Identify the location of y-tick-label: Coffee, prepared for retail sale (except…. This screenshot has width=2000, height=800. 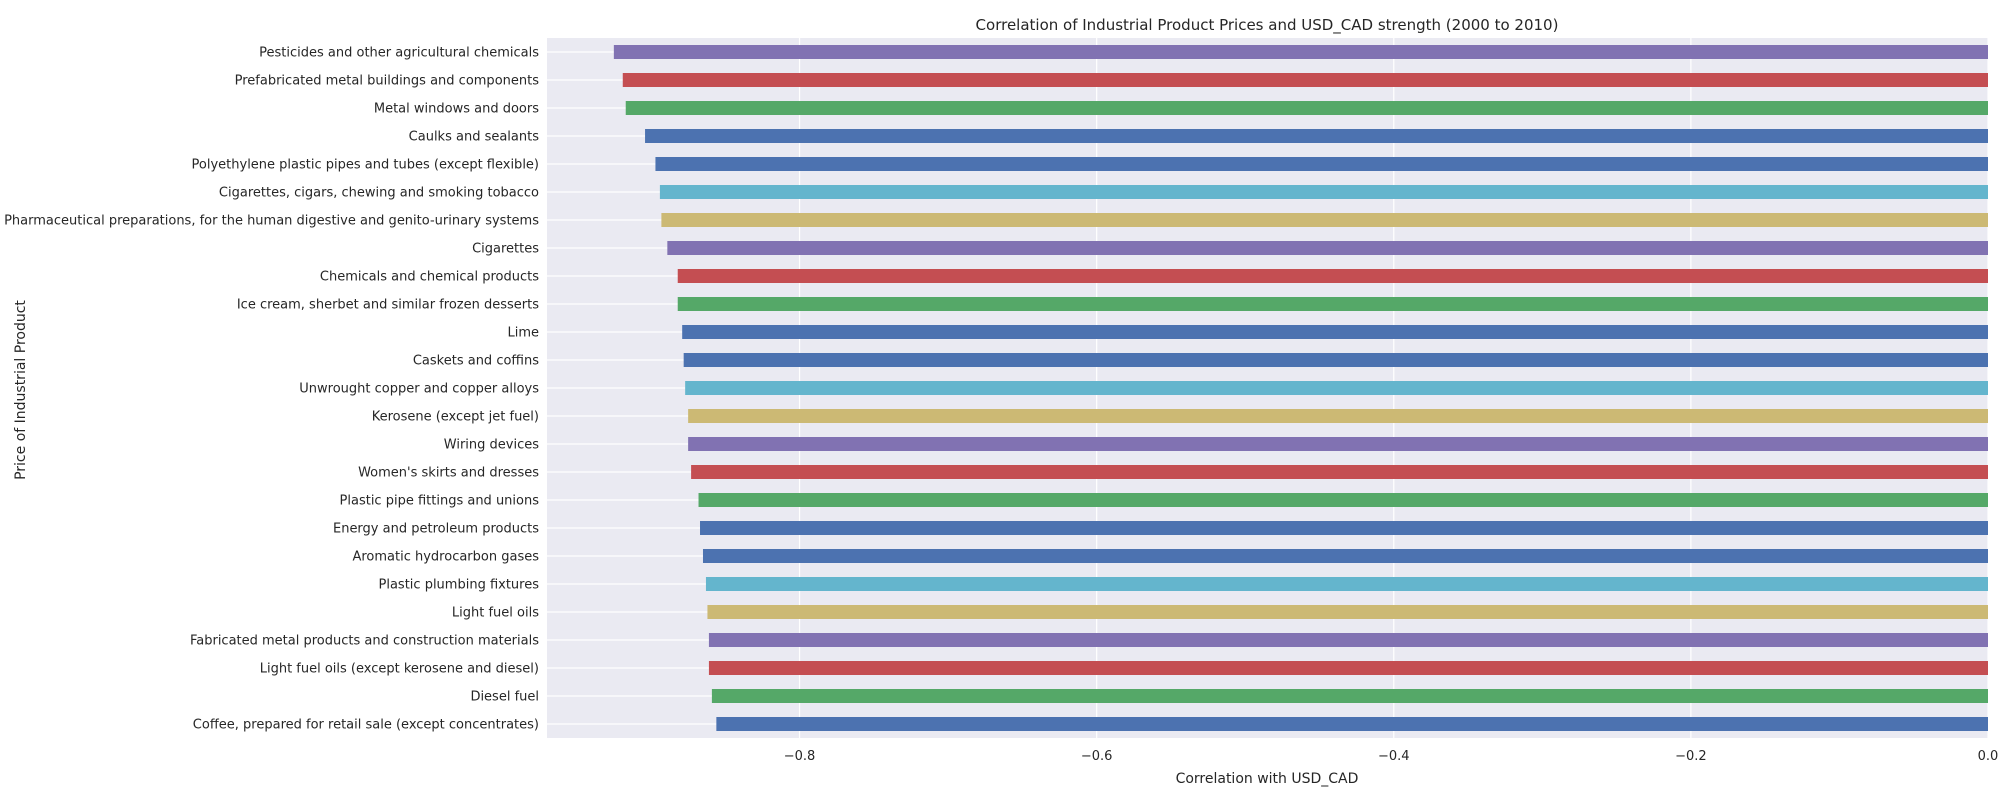
(366, 725).